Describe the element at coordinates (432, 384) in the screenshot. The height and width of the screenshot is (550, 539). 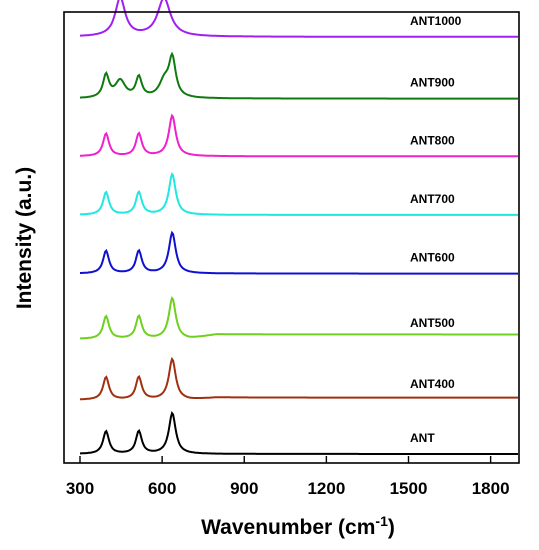
I see `series-label: ANT400` at that location.